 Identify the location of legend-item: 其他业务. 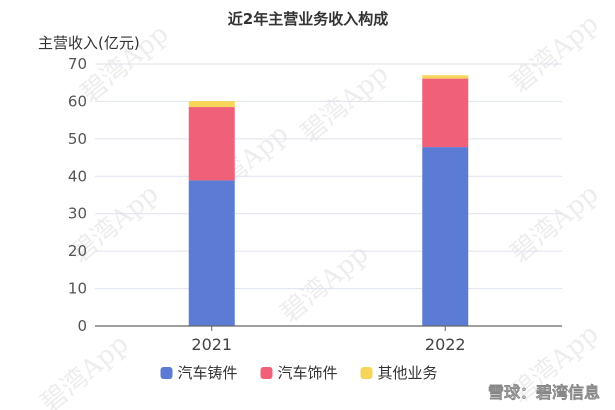
(399, 373).